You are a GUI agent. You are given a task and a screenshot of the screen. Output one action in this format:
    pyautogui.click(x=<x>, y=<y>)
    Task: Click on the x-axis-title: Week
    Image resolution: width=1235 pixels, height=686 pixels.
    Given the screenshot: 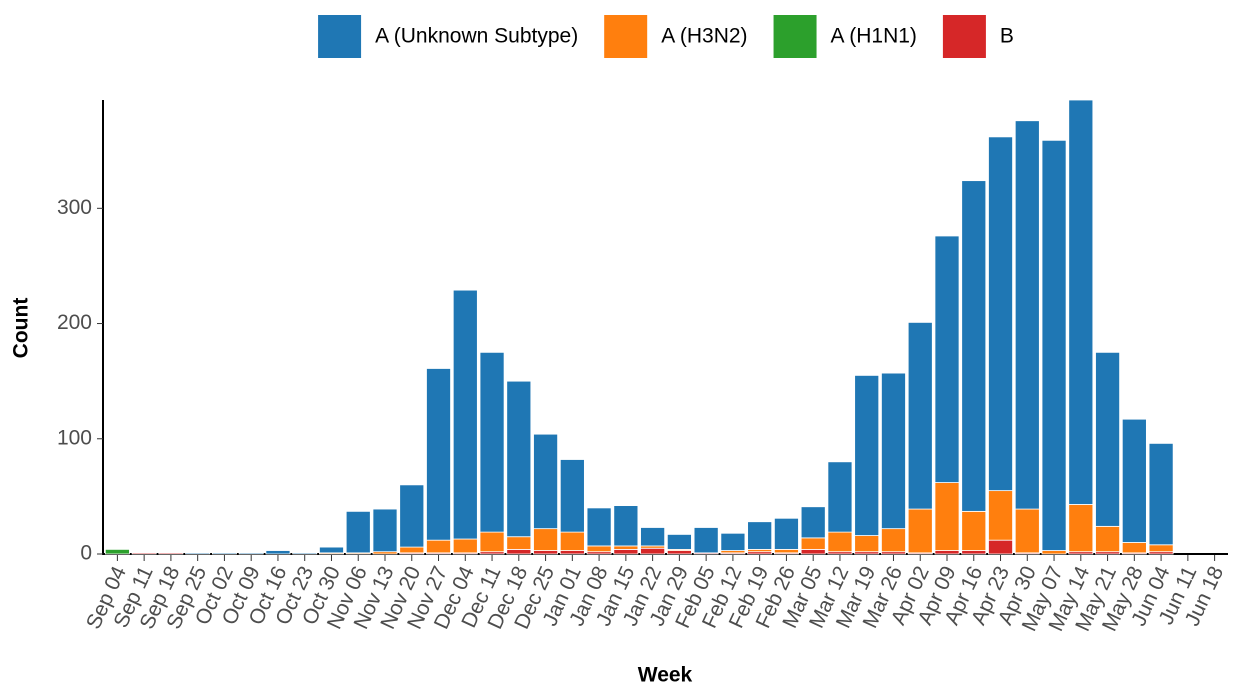 What is the action you would take?
    pyautogui.click(x=665, y=675)
    